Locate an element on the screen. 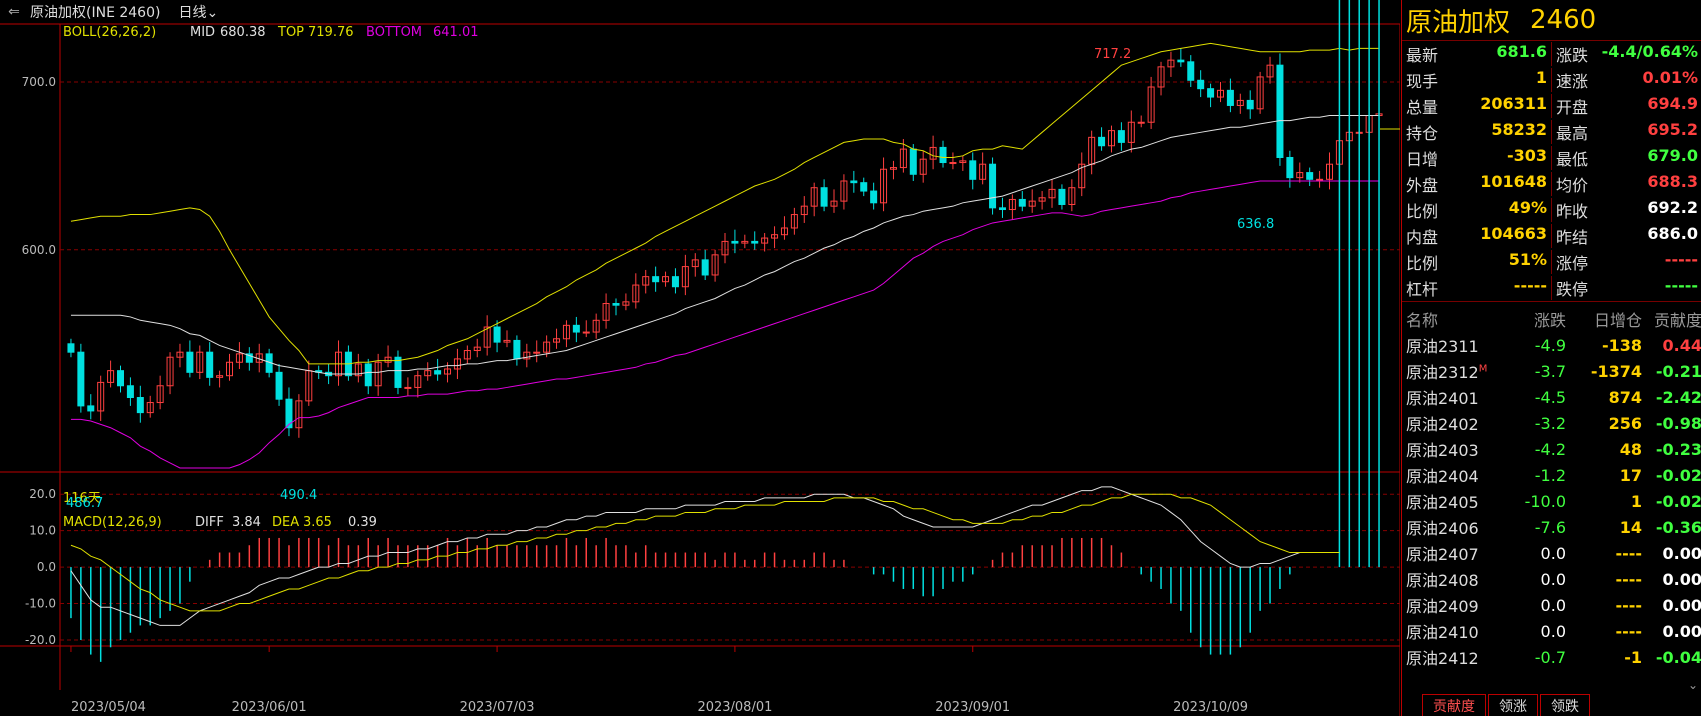  contract-row: 原油2401 -4.5 874 -2.42 is located at coordinates (1551, 397).